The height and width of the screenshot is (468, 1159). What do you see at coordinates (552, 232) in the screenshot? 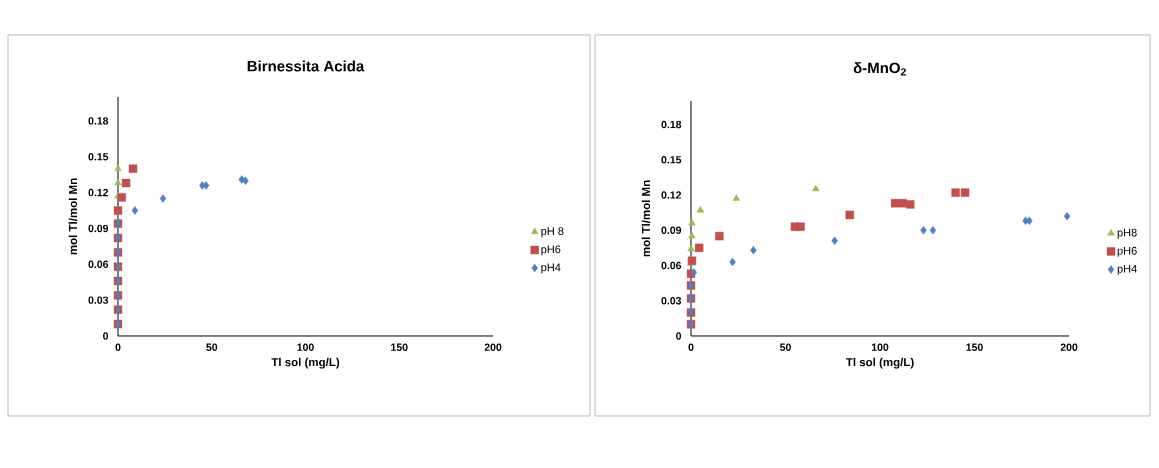
I see `legend-label: pH 8` at bounding box center [552, 232].